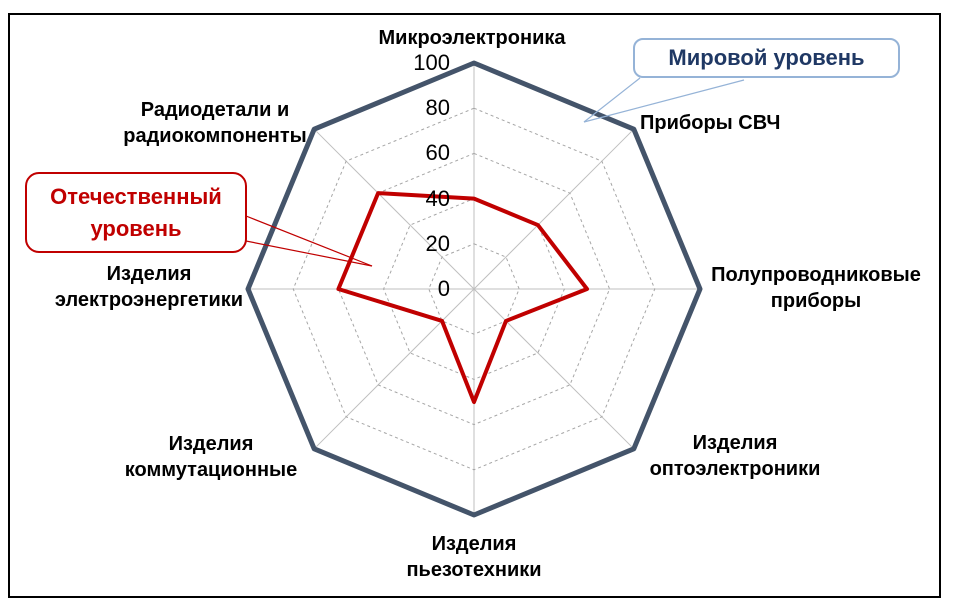 The height and width of the screenshot is (611, 956). Describe the element at coordinates (710, 123) in the screenshot. I see `category-label: Приборы СВЧ` at that location.